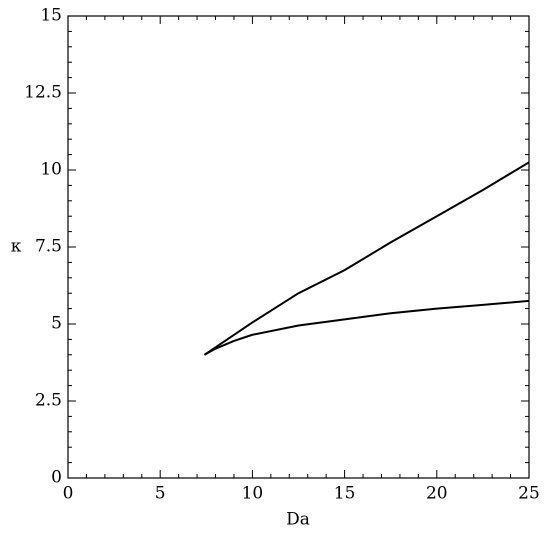  Describe the element at coordinates (366, 327) in the screenshot. I see `series-line` at that location.